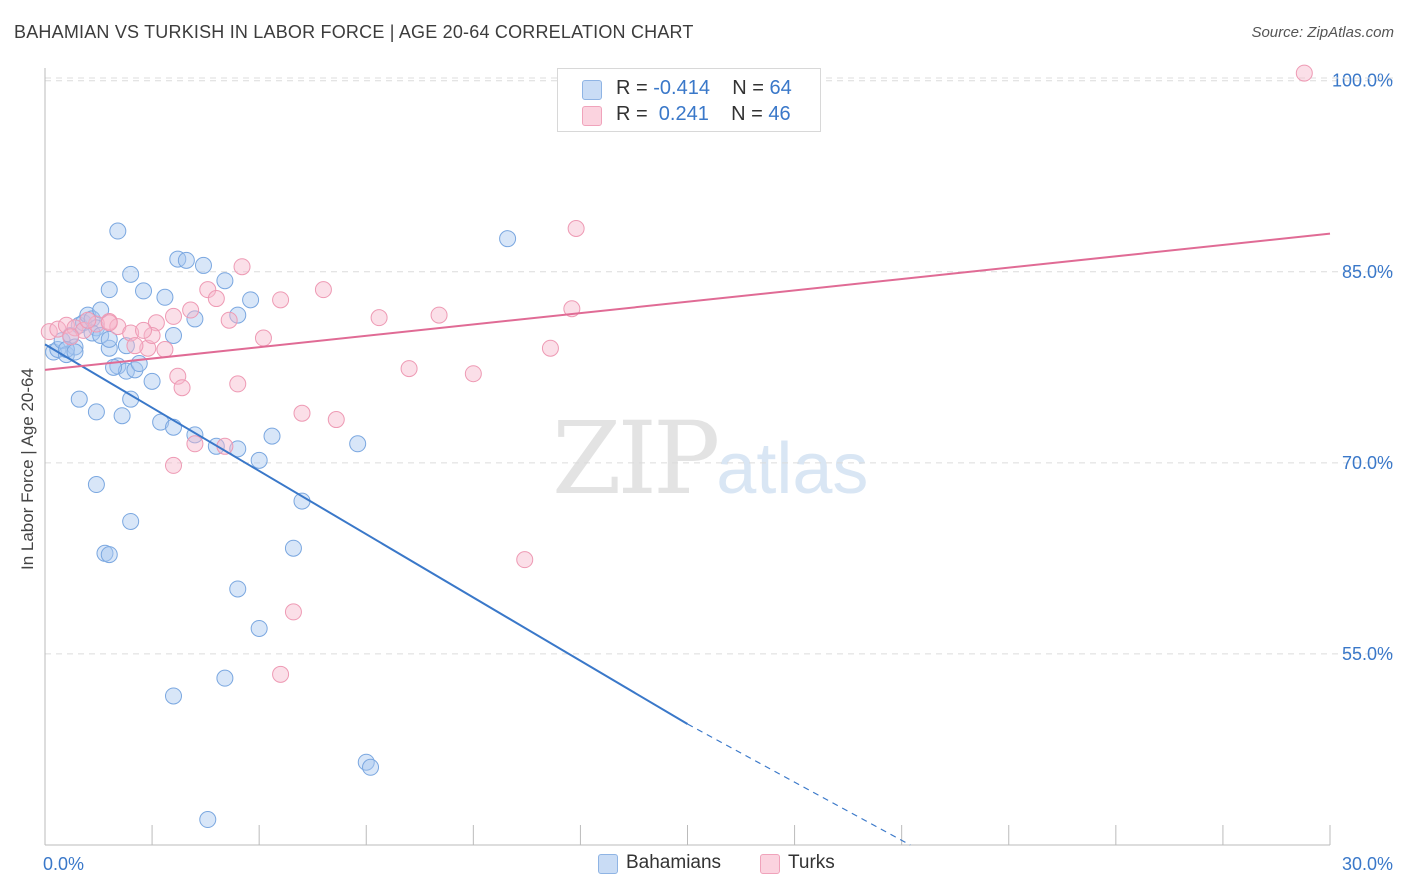 The height and width of the screenshot is (892, 1406). Describe the element at coordinates (1367, 463) in the screenshot. I see `y-tick-label: 70.0%` at that location.